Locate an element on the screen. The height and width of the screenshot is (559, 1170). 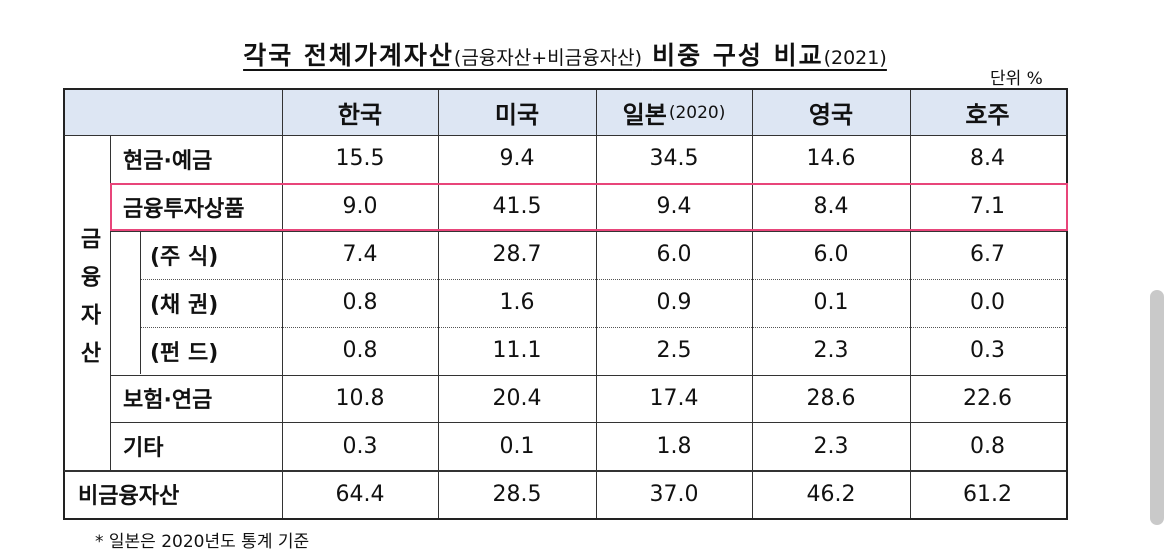
title-detail: (금융자산+비금융자산) is located at coordinates (547, 58).